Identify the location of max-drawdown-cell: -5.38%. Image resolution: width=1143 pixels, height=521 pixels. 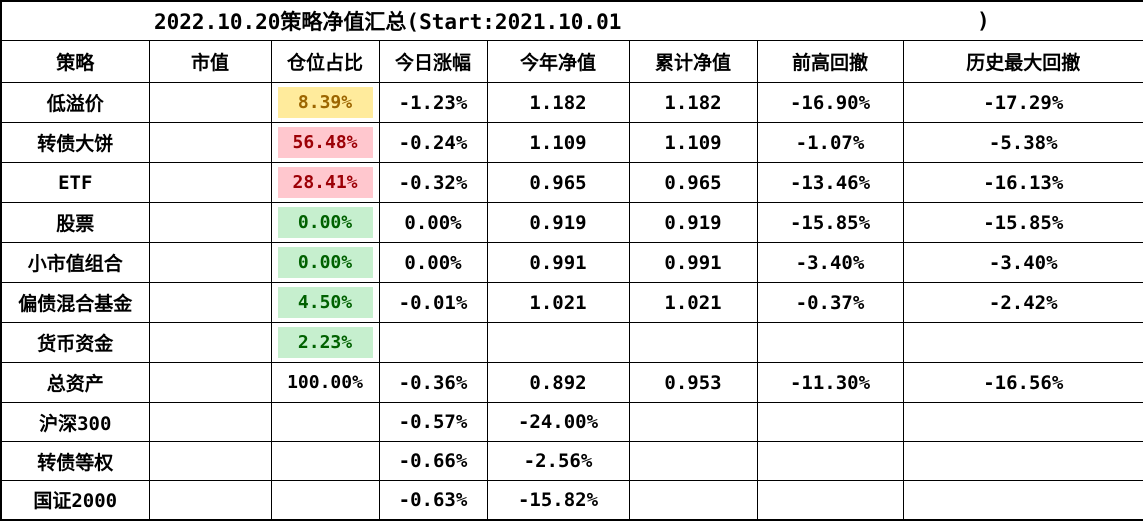
(1022, 142).